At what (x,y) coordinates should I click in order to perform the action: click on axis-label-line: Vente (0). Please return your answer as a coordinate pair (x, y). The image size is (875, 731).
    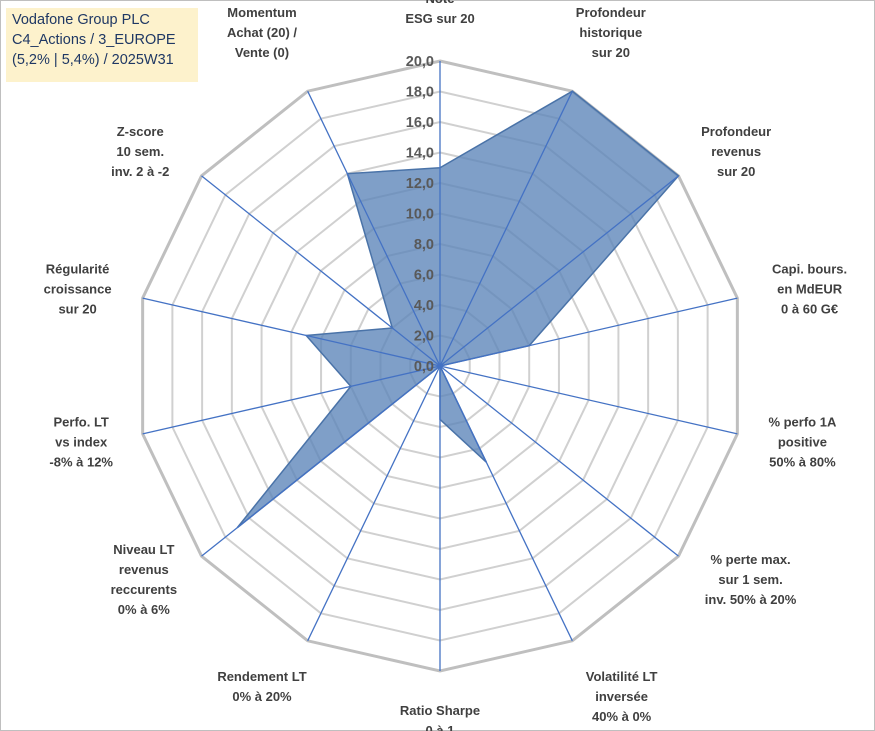
    Looking at the image, I should click on (262, 52).